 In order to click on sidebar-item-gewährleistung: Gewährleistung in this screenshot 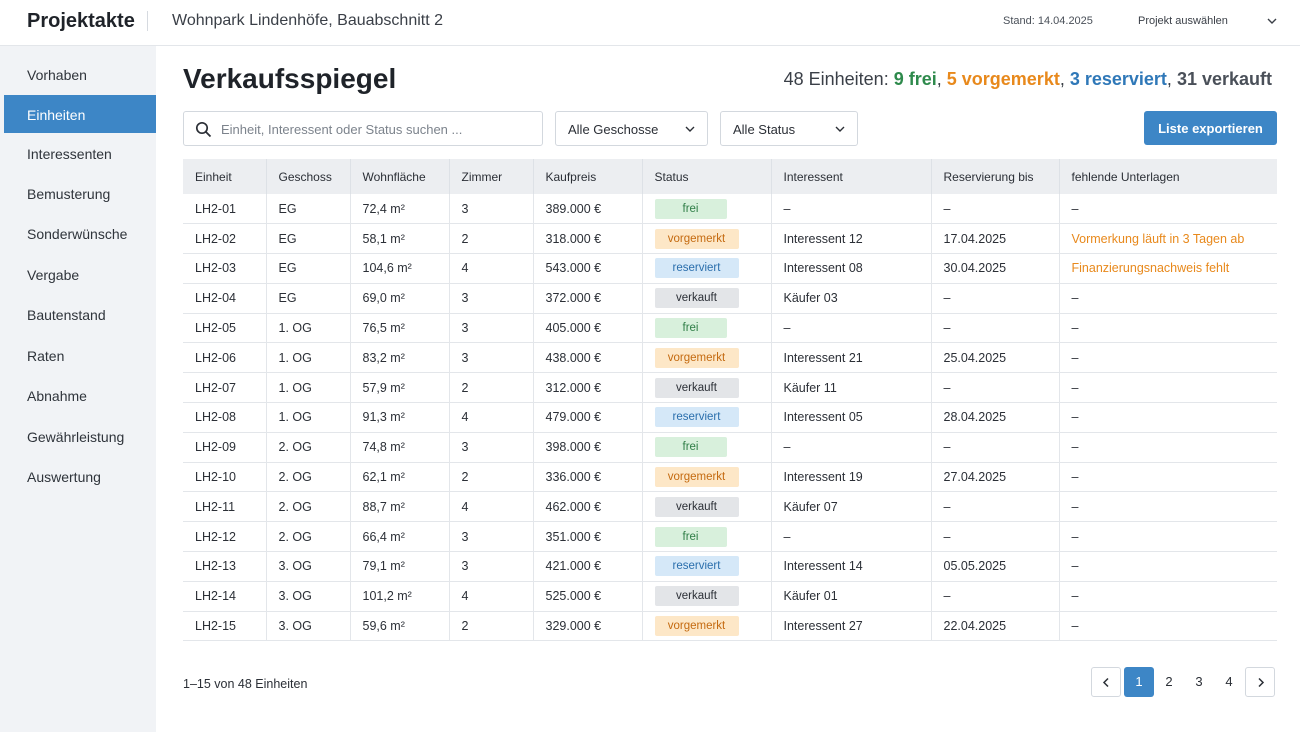, I will do `click(76, 437)`.